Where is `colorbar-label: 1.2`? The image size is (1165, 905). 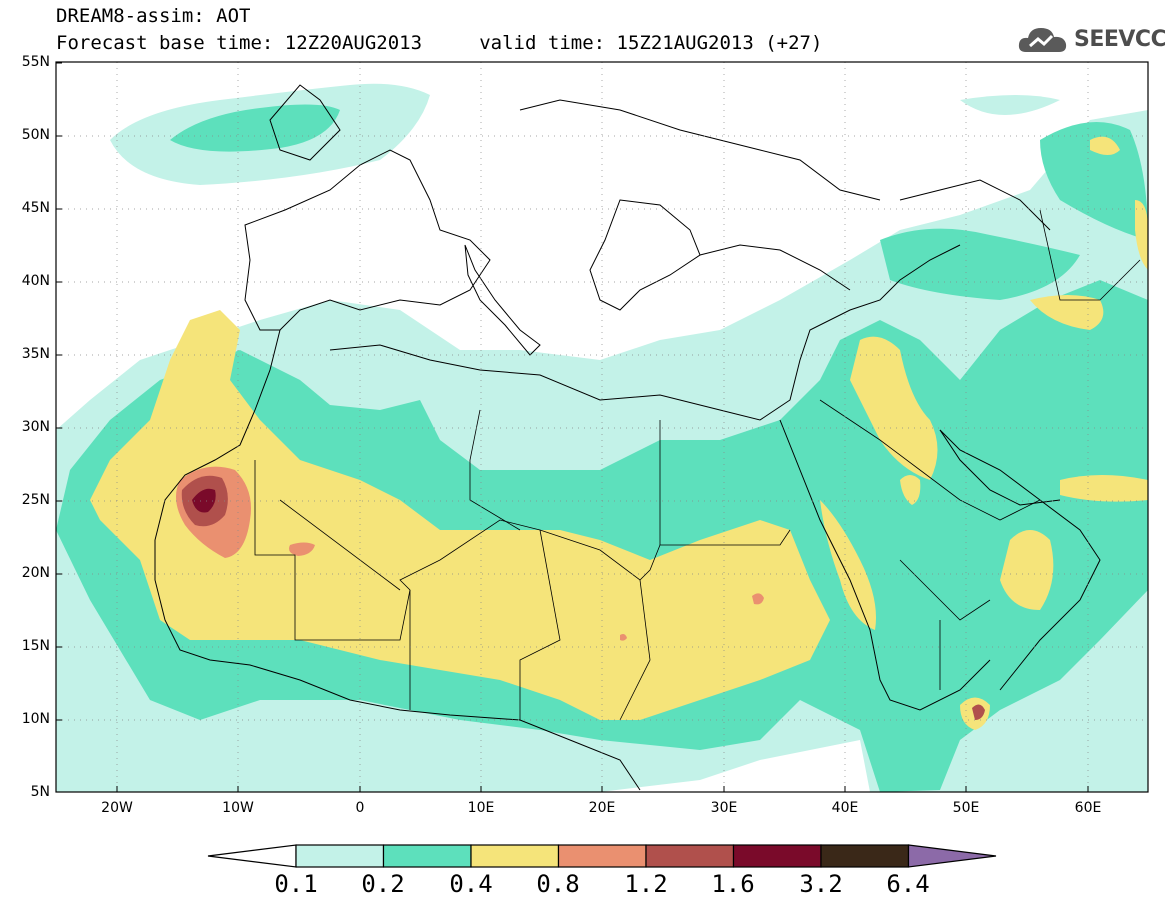 colorbar-label: 1.2 is located at coordinates (646, 884).